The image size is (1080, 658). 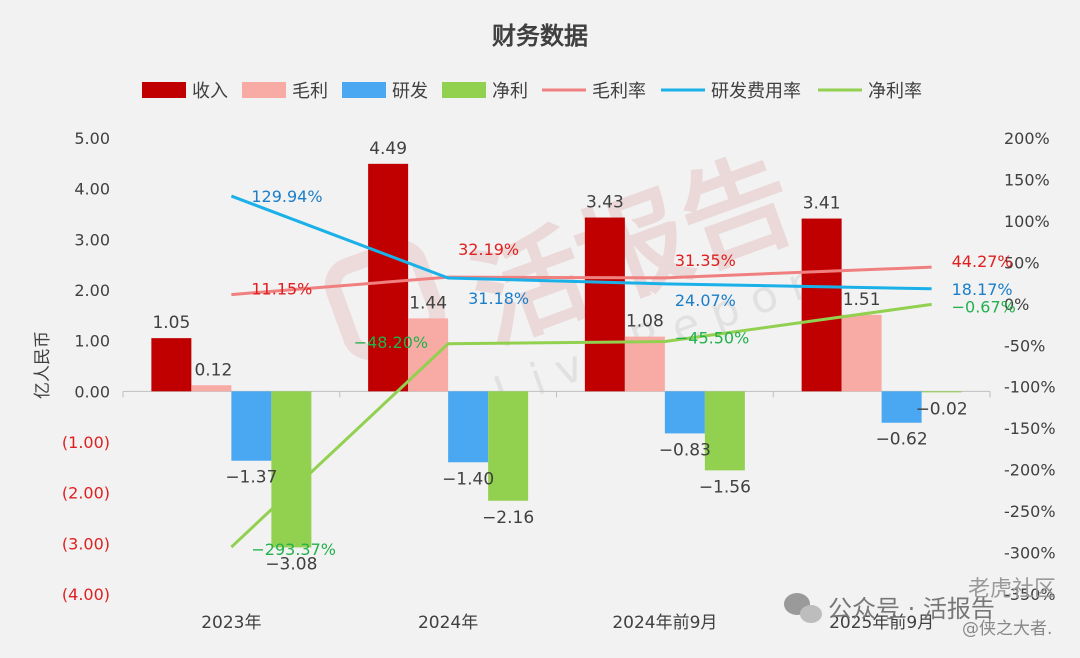 I want to click on bar-收入-3, so click(x=822, y=305).